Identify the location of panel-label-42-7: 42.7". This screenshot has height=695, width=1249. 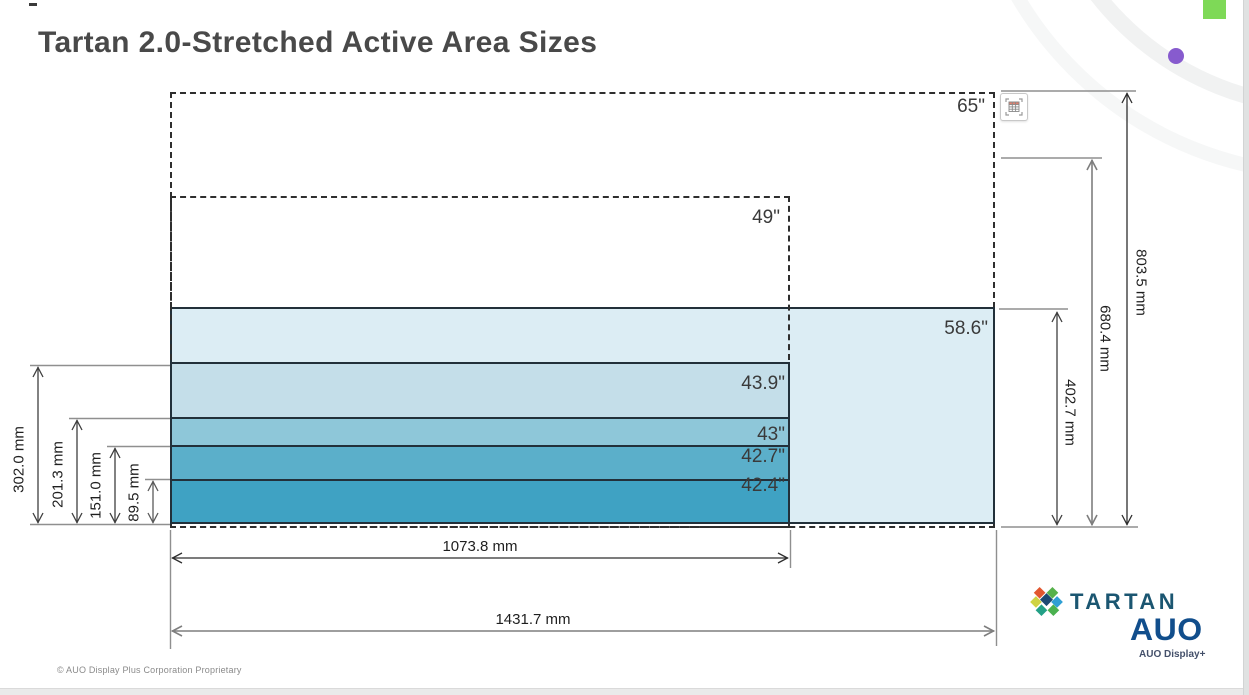
(763, 456).